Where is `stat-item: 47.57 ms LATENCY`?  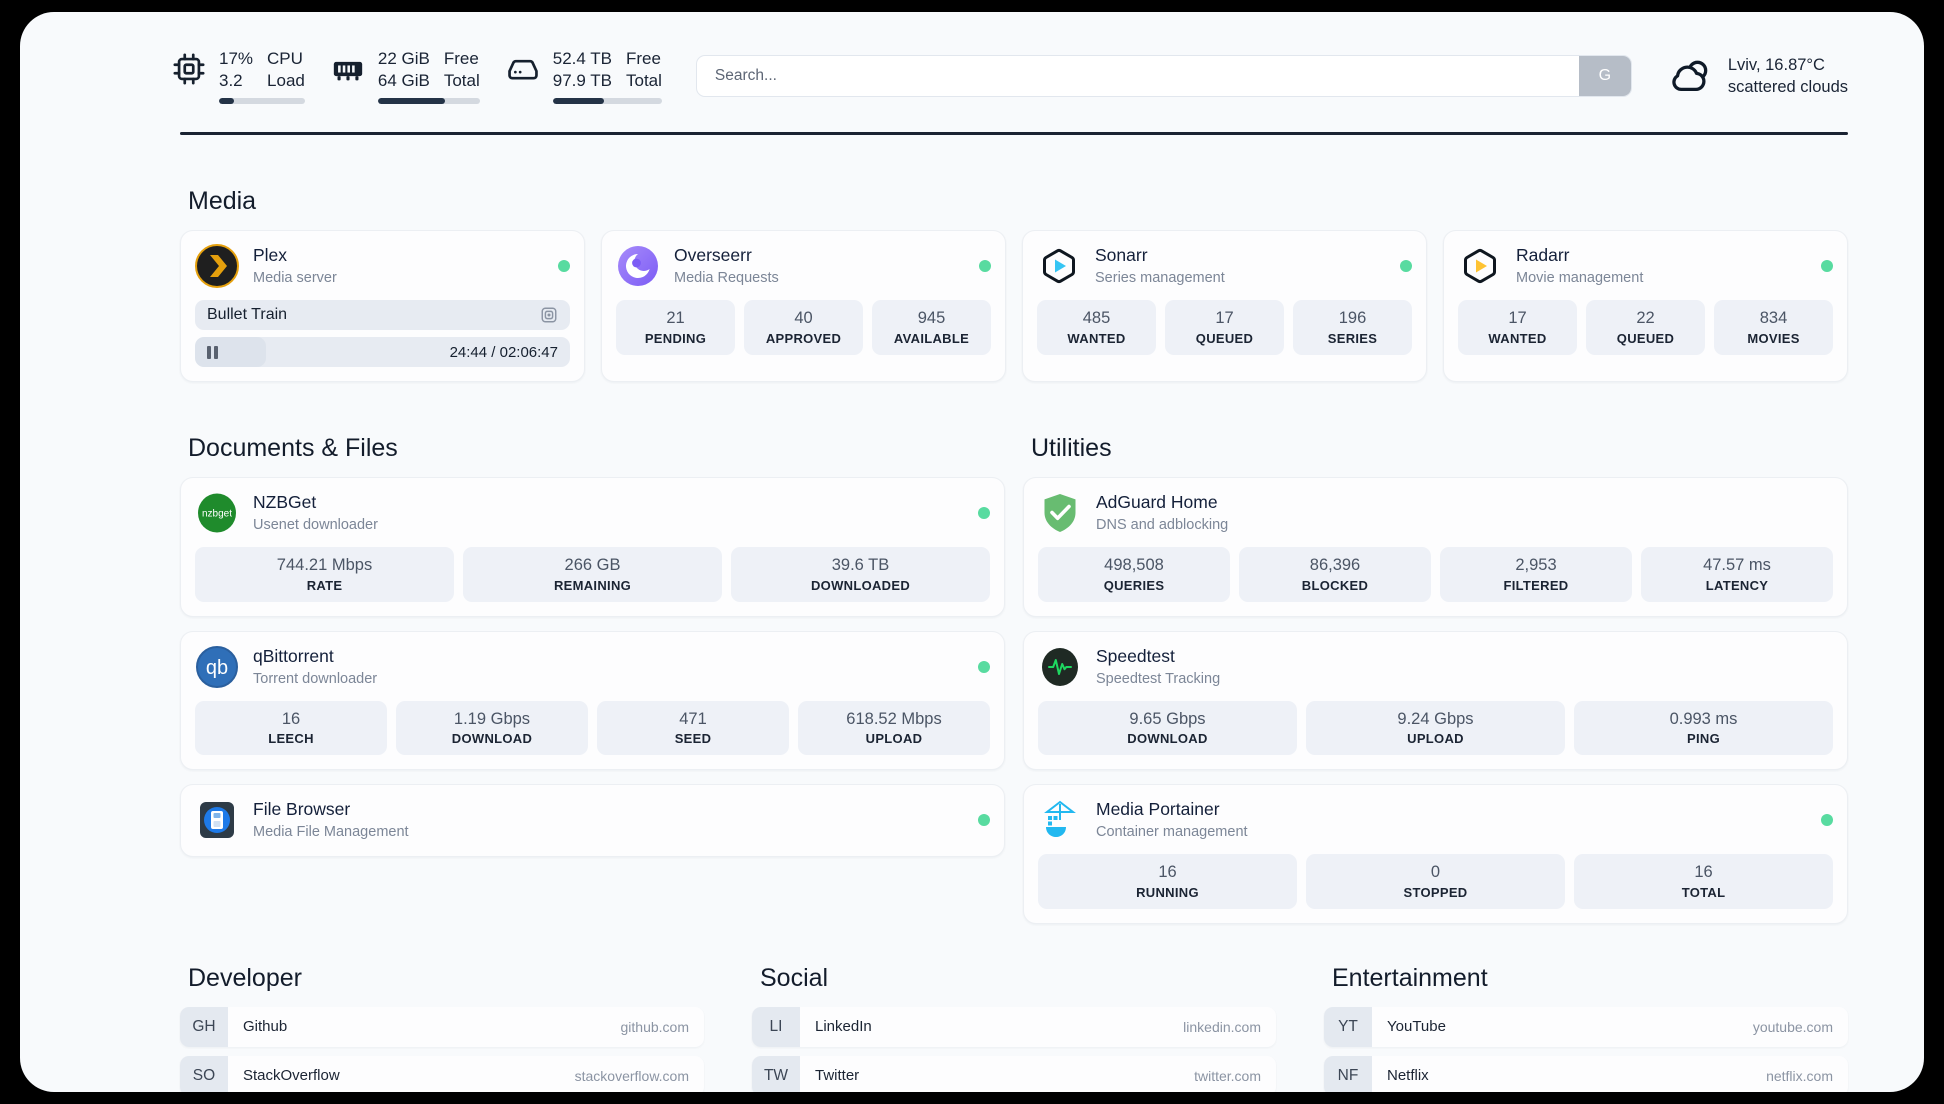
stat-item: 47.57 ms LATENCY is located at coordinates (1737, 574).